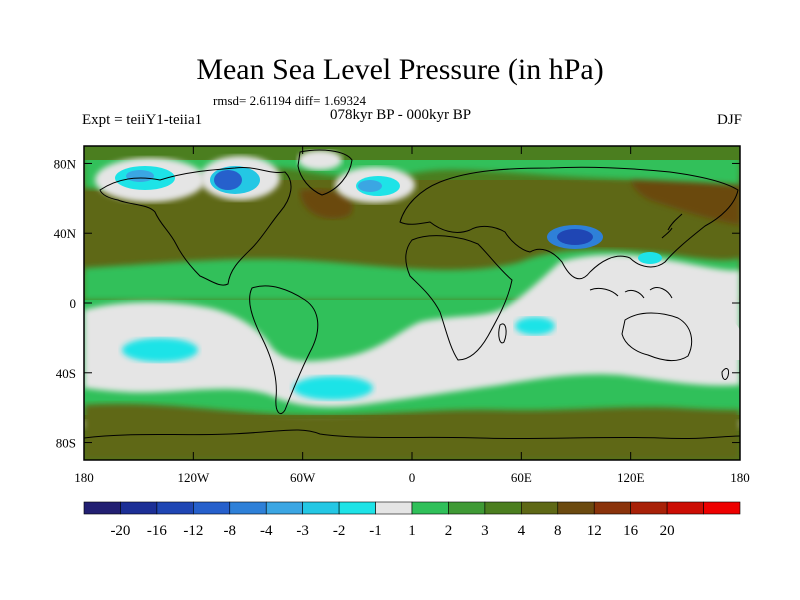 The width and height of the screenshot is (800, 600). I want to click on y-tick-label: 40N, so click(65, 233).